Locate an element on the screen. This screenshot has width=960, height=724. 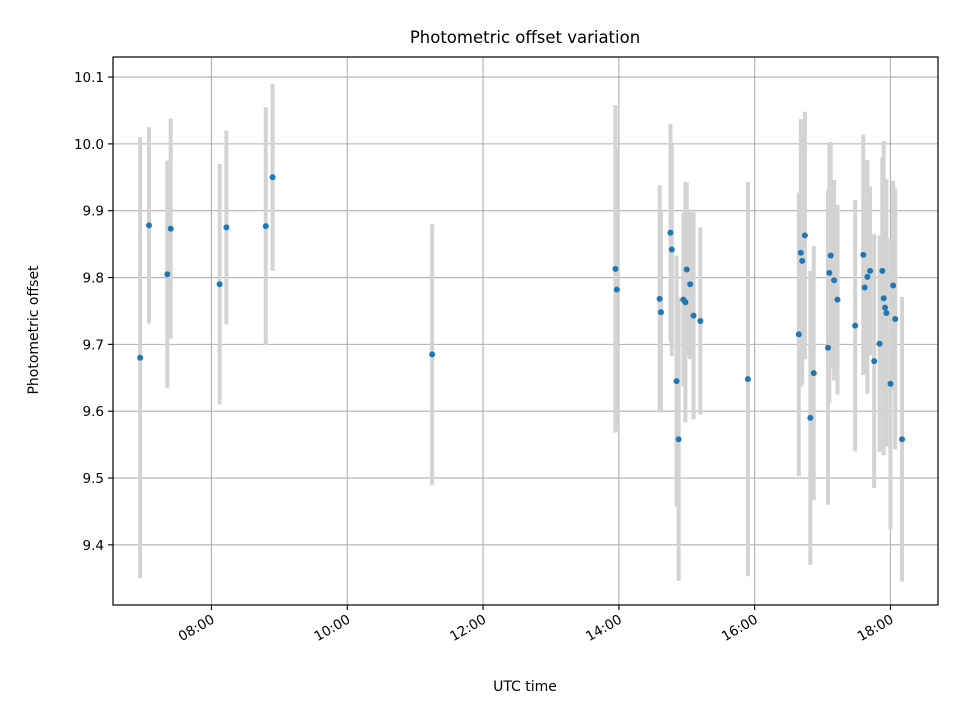
x-axis-label: UTC time is located at coordinates (525, 687).